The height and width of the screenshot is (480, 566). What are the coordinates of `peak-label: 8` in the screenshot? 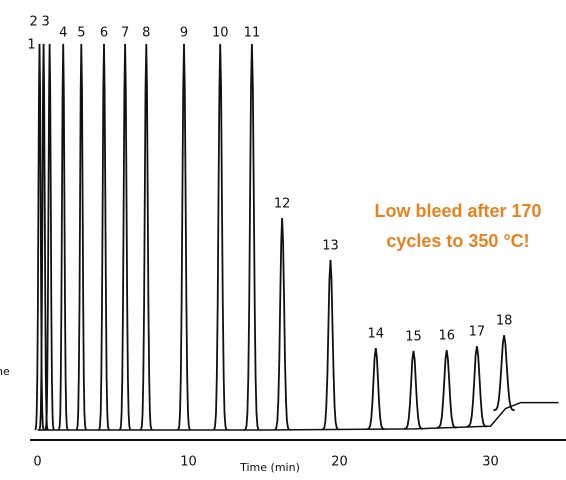 It's located at (146, 33).